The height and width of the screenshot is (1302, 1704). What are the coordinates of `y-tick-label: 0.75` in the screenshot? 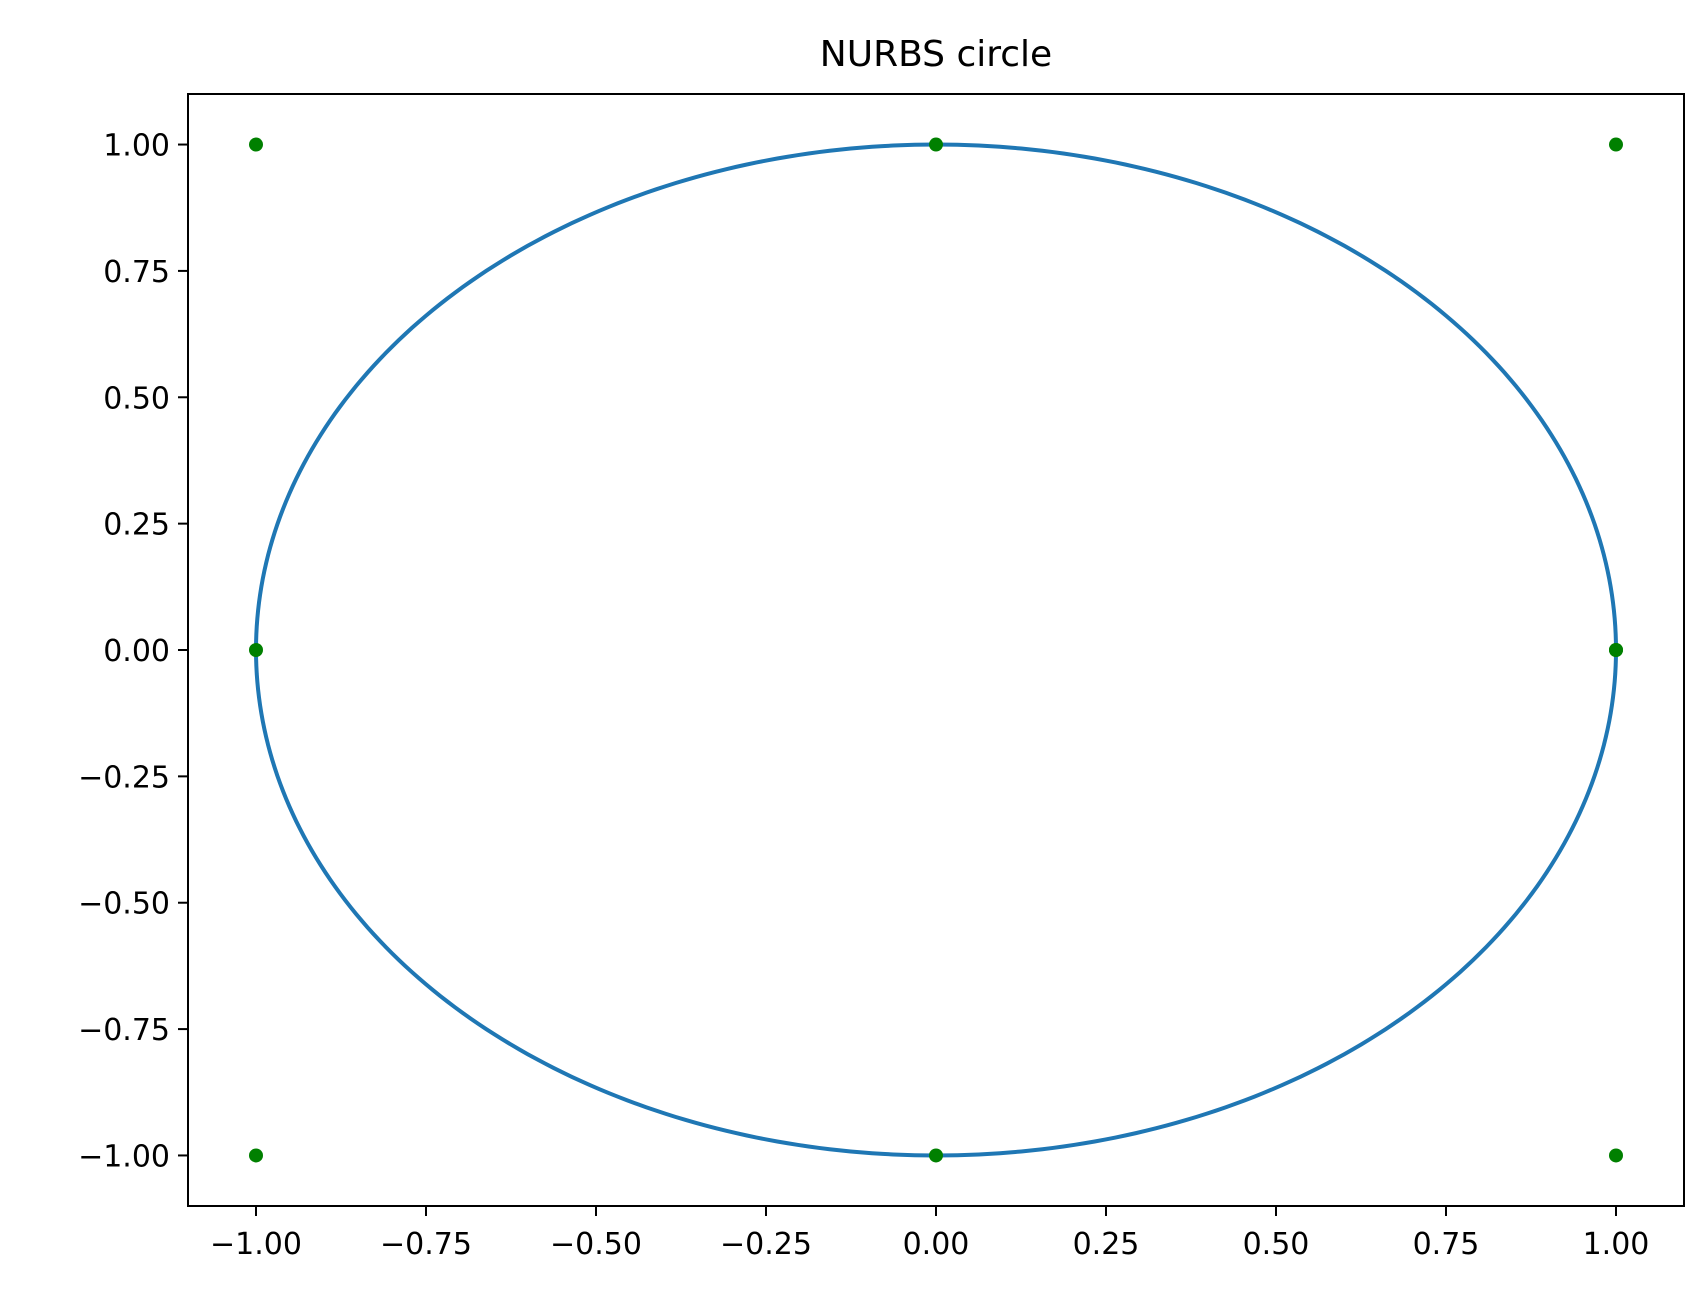 It's located at (136, 272).